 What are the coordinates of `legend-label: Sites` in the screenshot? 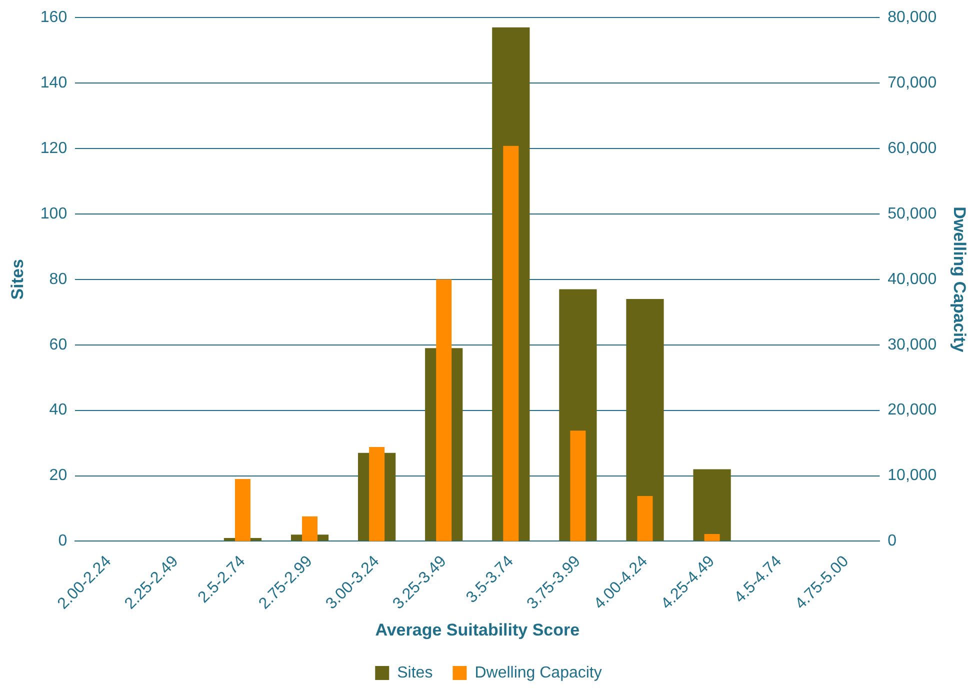 It's located at (415, 673).